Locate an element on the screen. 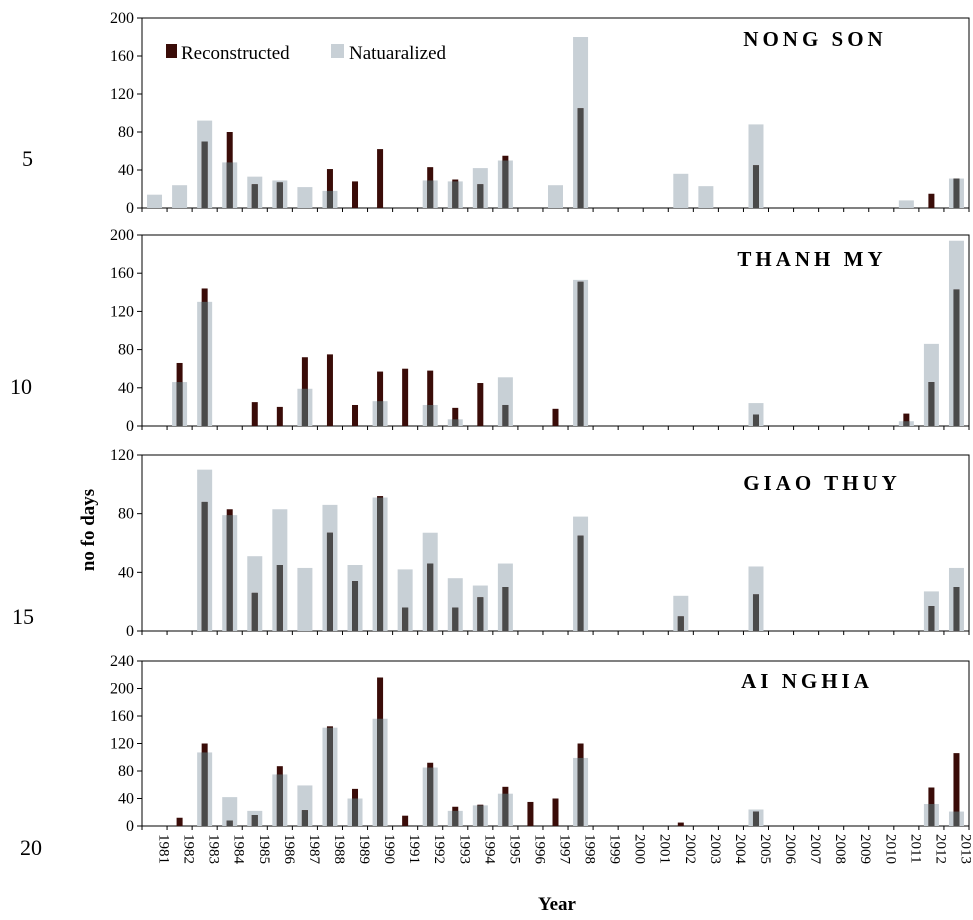 Image resolution: width=973 pixels, height=920 pixels. x-tick-label: 1997 is located at coordinates (565, 849).